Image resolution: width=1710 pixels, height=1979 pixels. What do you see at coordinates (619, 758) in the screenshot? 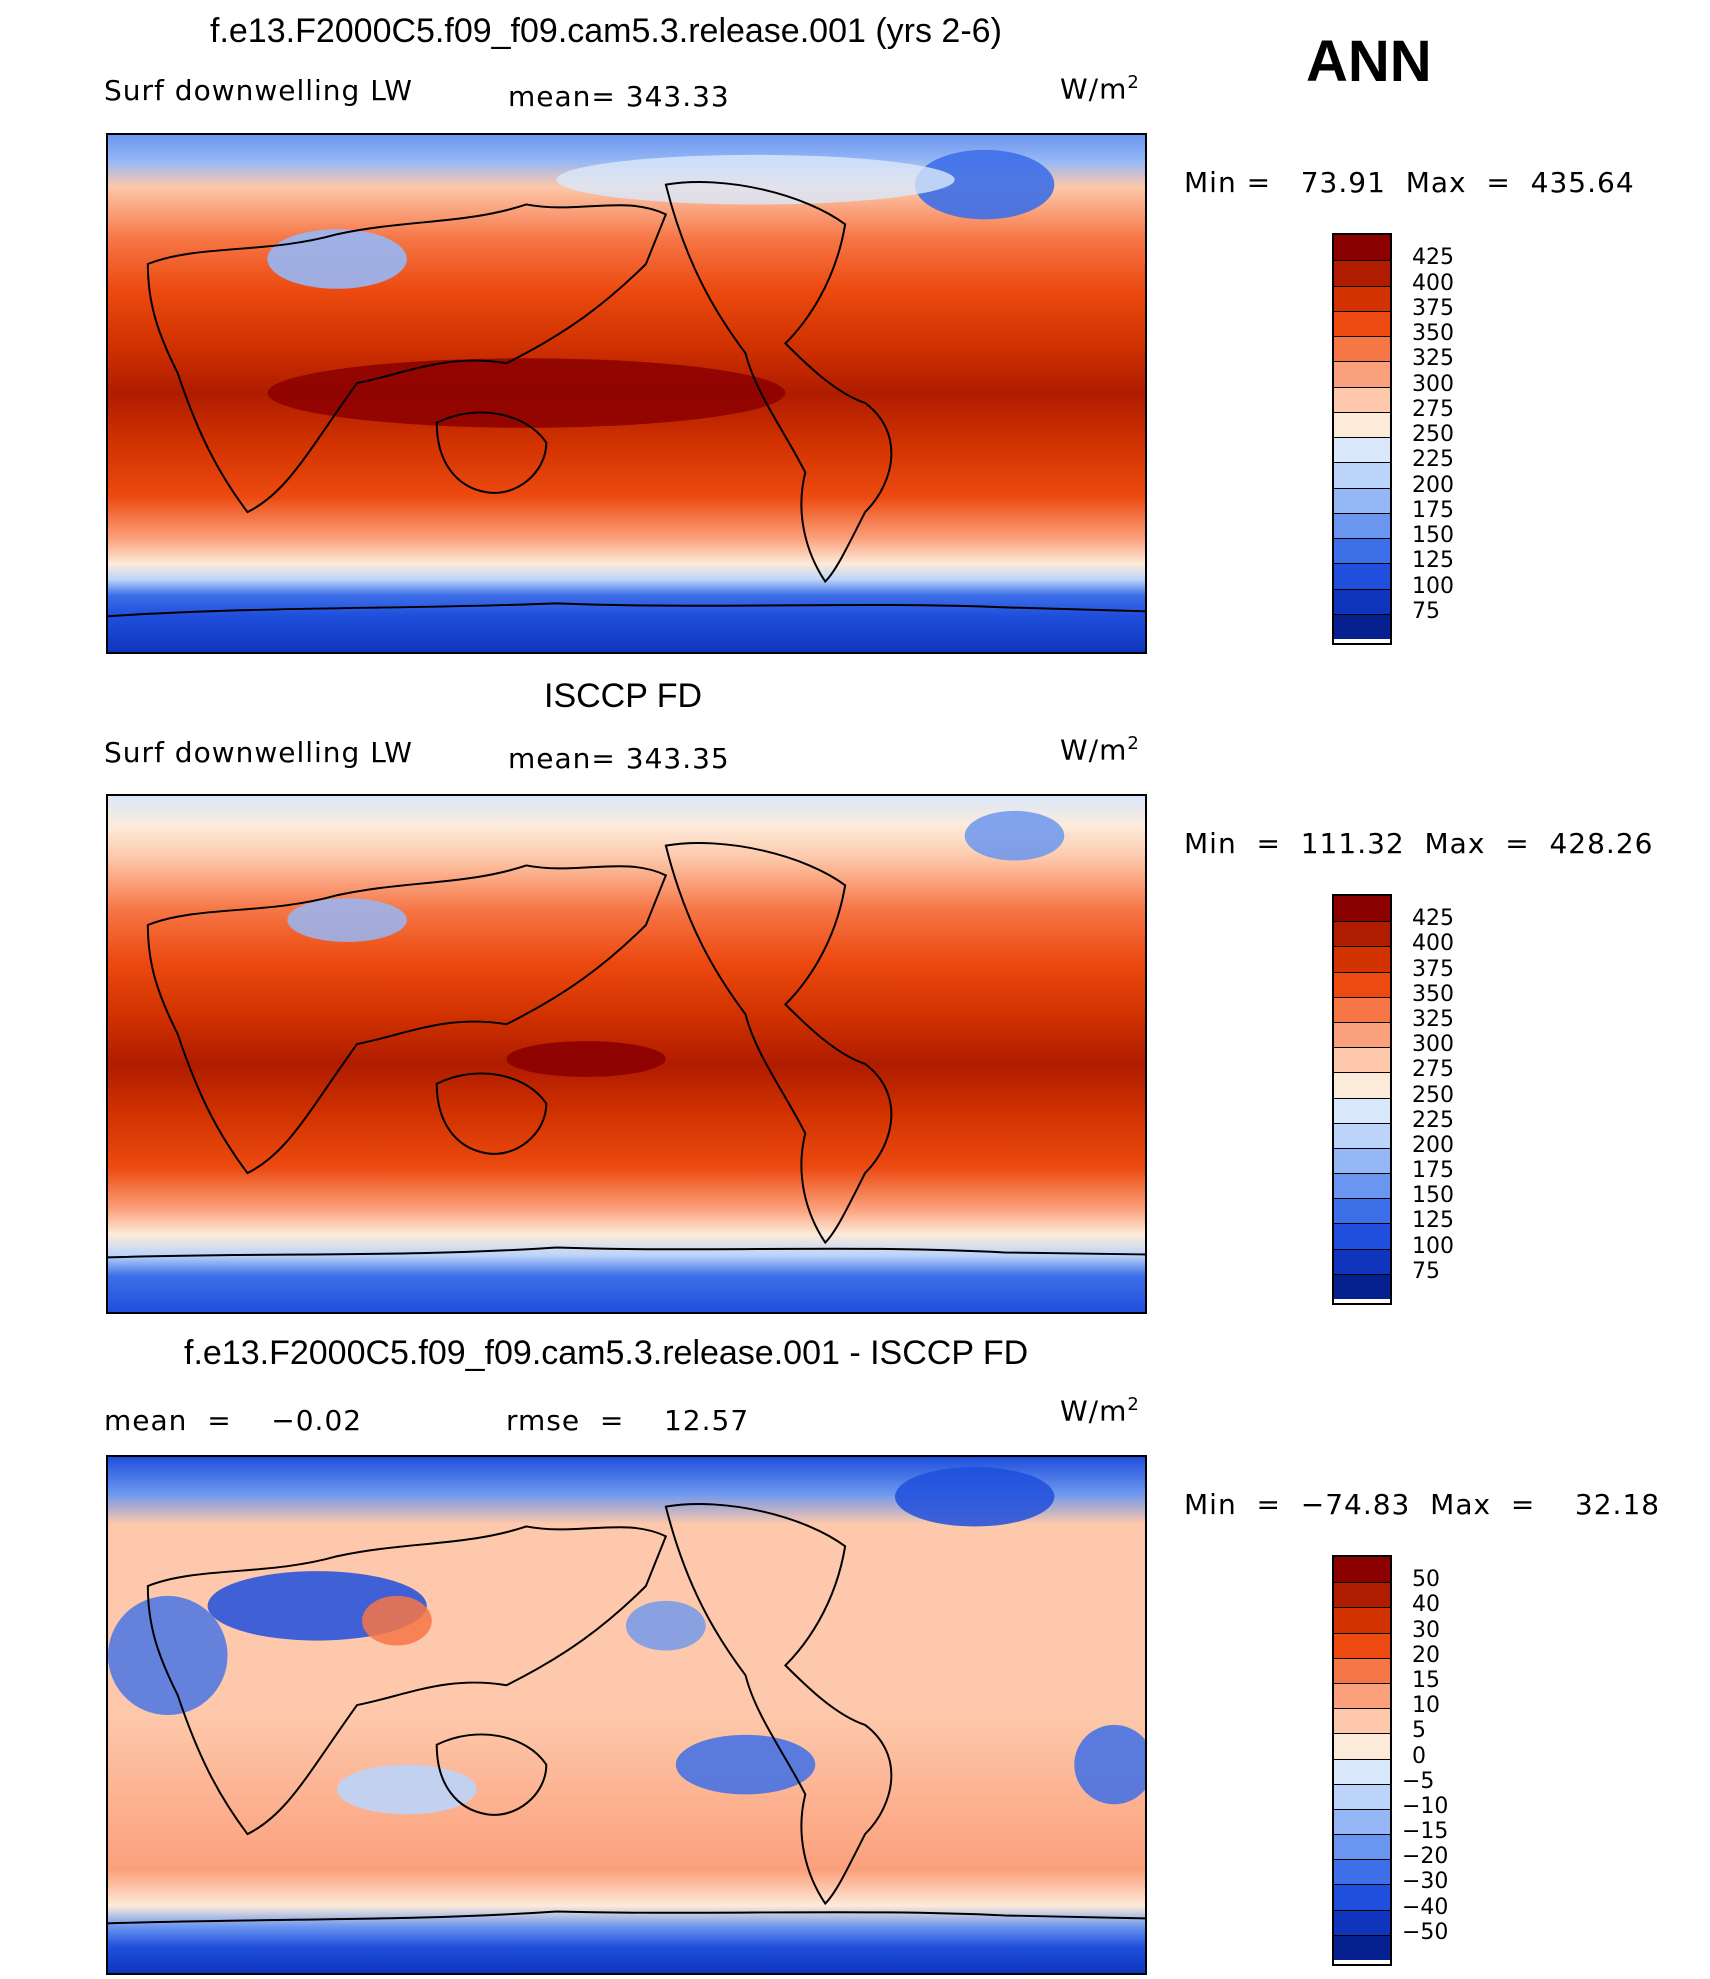
I see `panel-2-mean-label: mean= 343.35` at bounding box center [619, 758].